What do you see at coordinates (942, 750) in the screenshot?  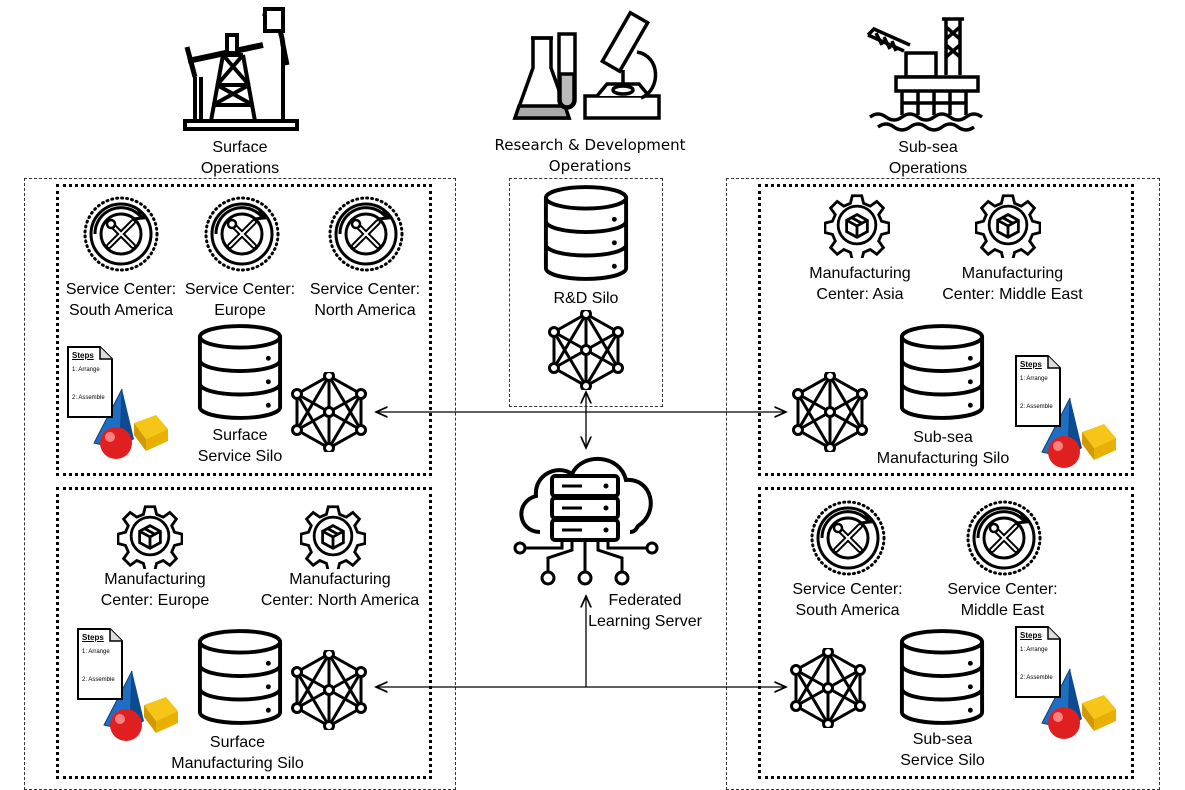 I see `subsea-service-silo-label: Sub-sea Service Silo` at bounding box center [942, 750].